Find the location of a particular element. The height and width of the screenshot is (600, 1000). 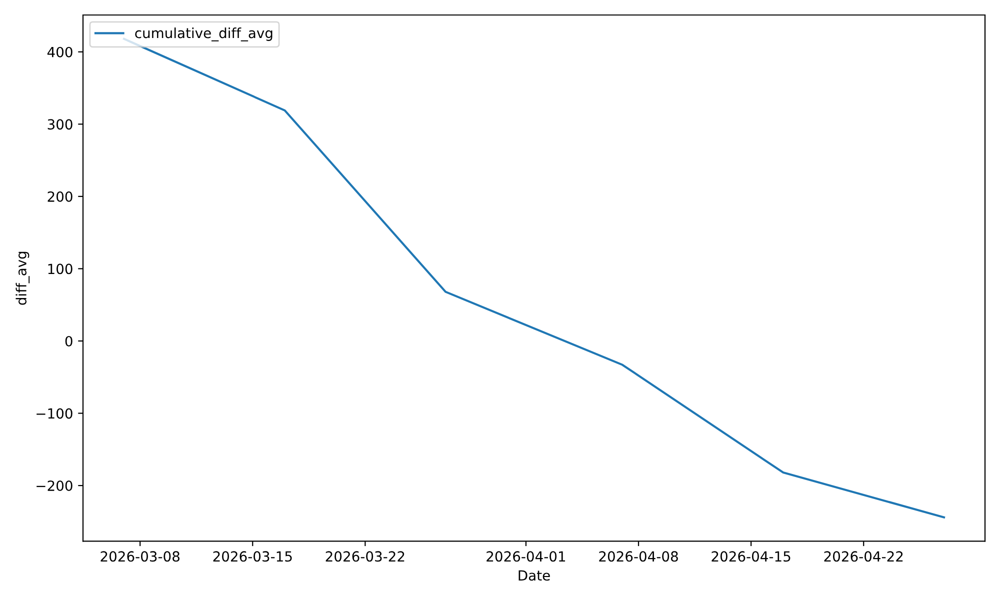

x-tick-label: 2026-03-15 is located at coordinates (252, 556).